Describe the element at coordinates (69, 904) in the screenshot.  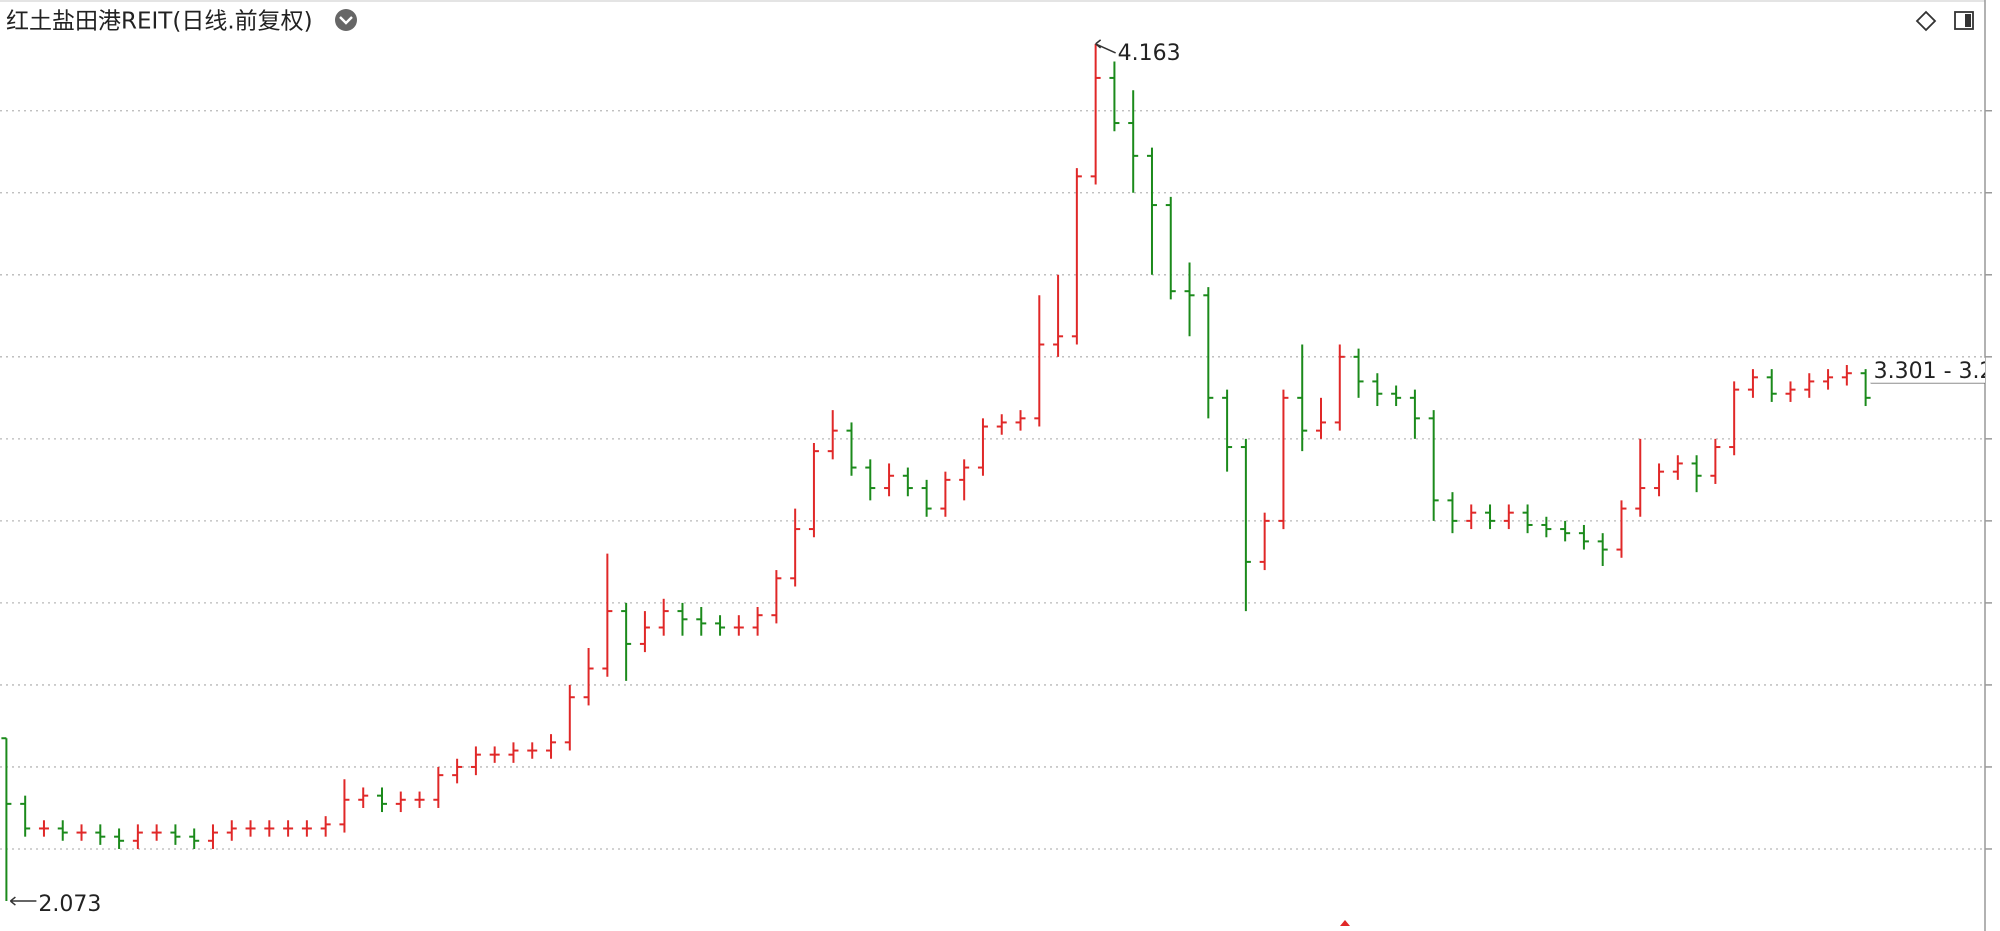
I see `low-label: 2.073` at that location.